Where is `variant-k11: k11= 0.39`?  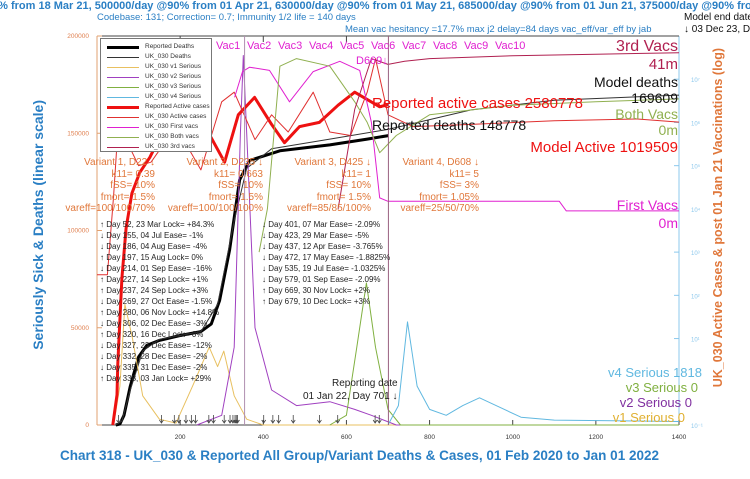
variant-k11: k11= 0.39 is located at coordinates (133, 174).